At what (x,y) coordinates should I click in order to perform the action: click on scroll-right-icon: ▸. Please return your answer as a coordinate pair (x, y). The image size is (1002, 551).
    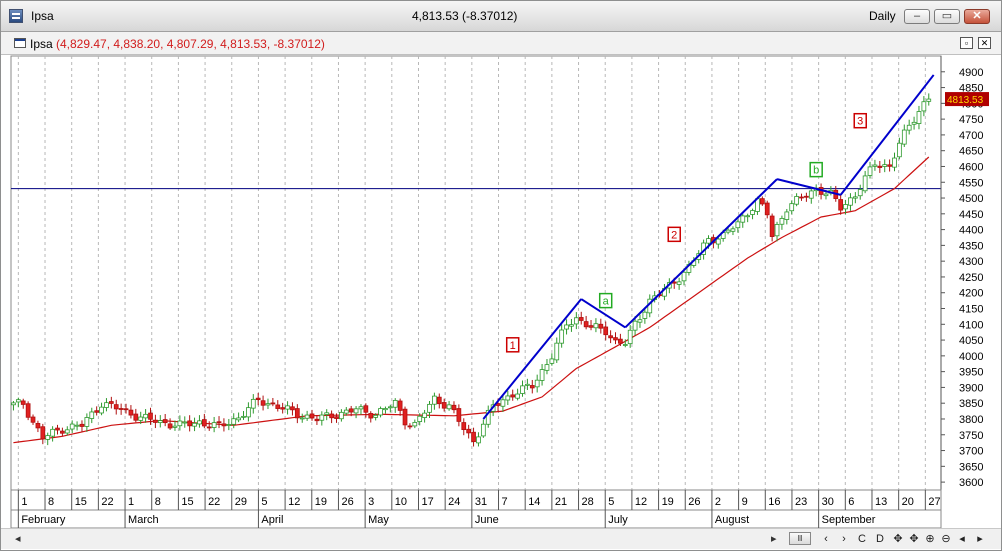
    Looking at the image, I should click on (774, 539).